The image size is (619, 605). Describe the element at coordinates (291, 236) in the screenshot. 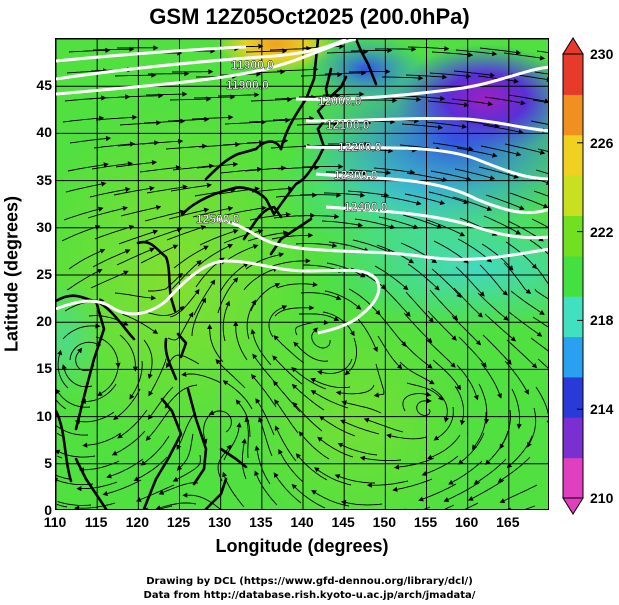

I see `coastline` at that location.